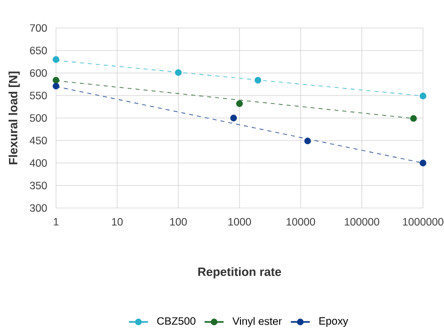 Image resolution: width=444 pixels, height=330 pixels. Describe the element at coordinates (301, 222) in the screenshot. I see `x-tick-label: 10000` at that location.